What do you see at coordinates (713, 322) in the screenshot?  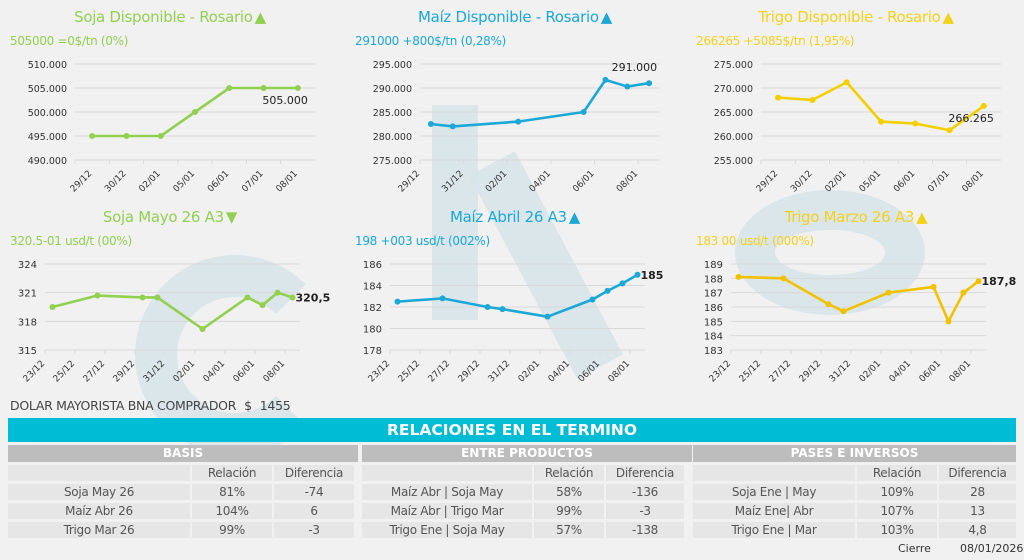 I see `y-tick-label: 185` at bounding box center [713, 322].